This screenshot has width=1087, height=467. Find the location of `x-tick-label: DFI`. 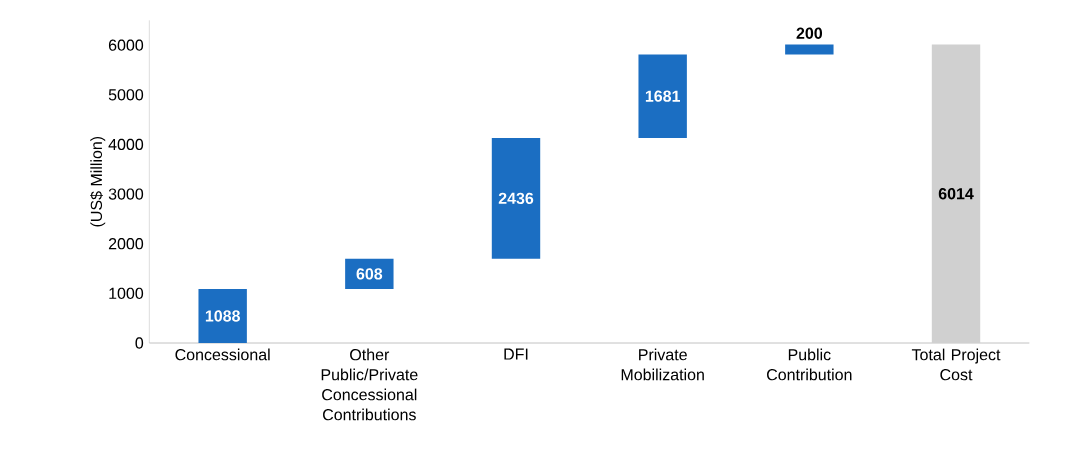

x-tick-label: DFI is located at coordinates (516, 354).